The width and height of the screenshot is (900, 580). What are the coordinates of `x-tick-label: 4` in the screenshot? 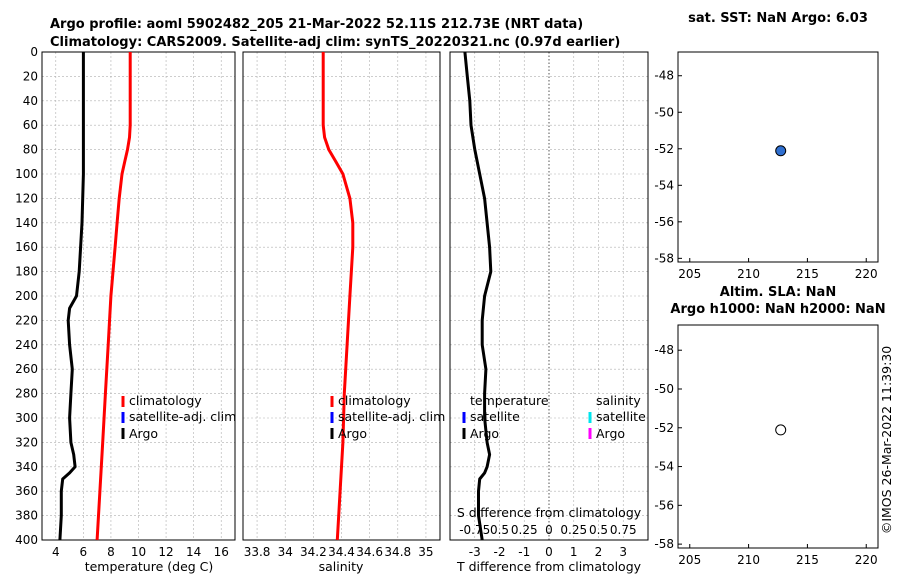 It's located at (56, 552).